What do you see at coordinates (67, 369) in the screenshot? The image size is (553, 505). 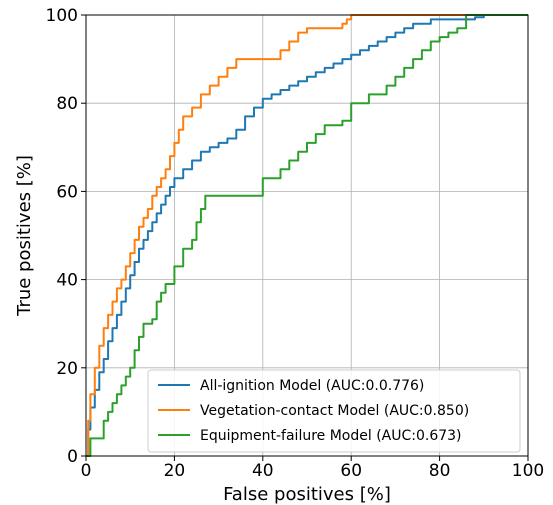 I see `y-tick-label: 20` at bounding box center [67, 369].